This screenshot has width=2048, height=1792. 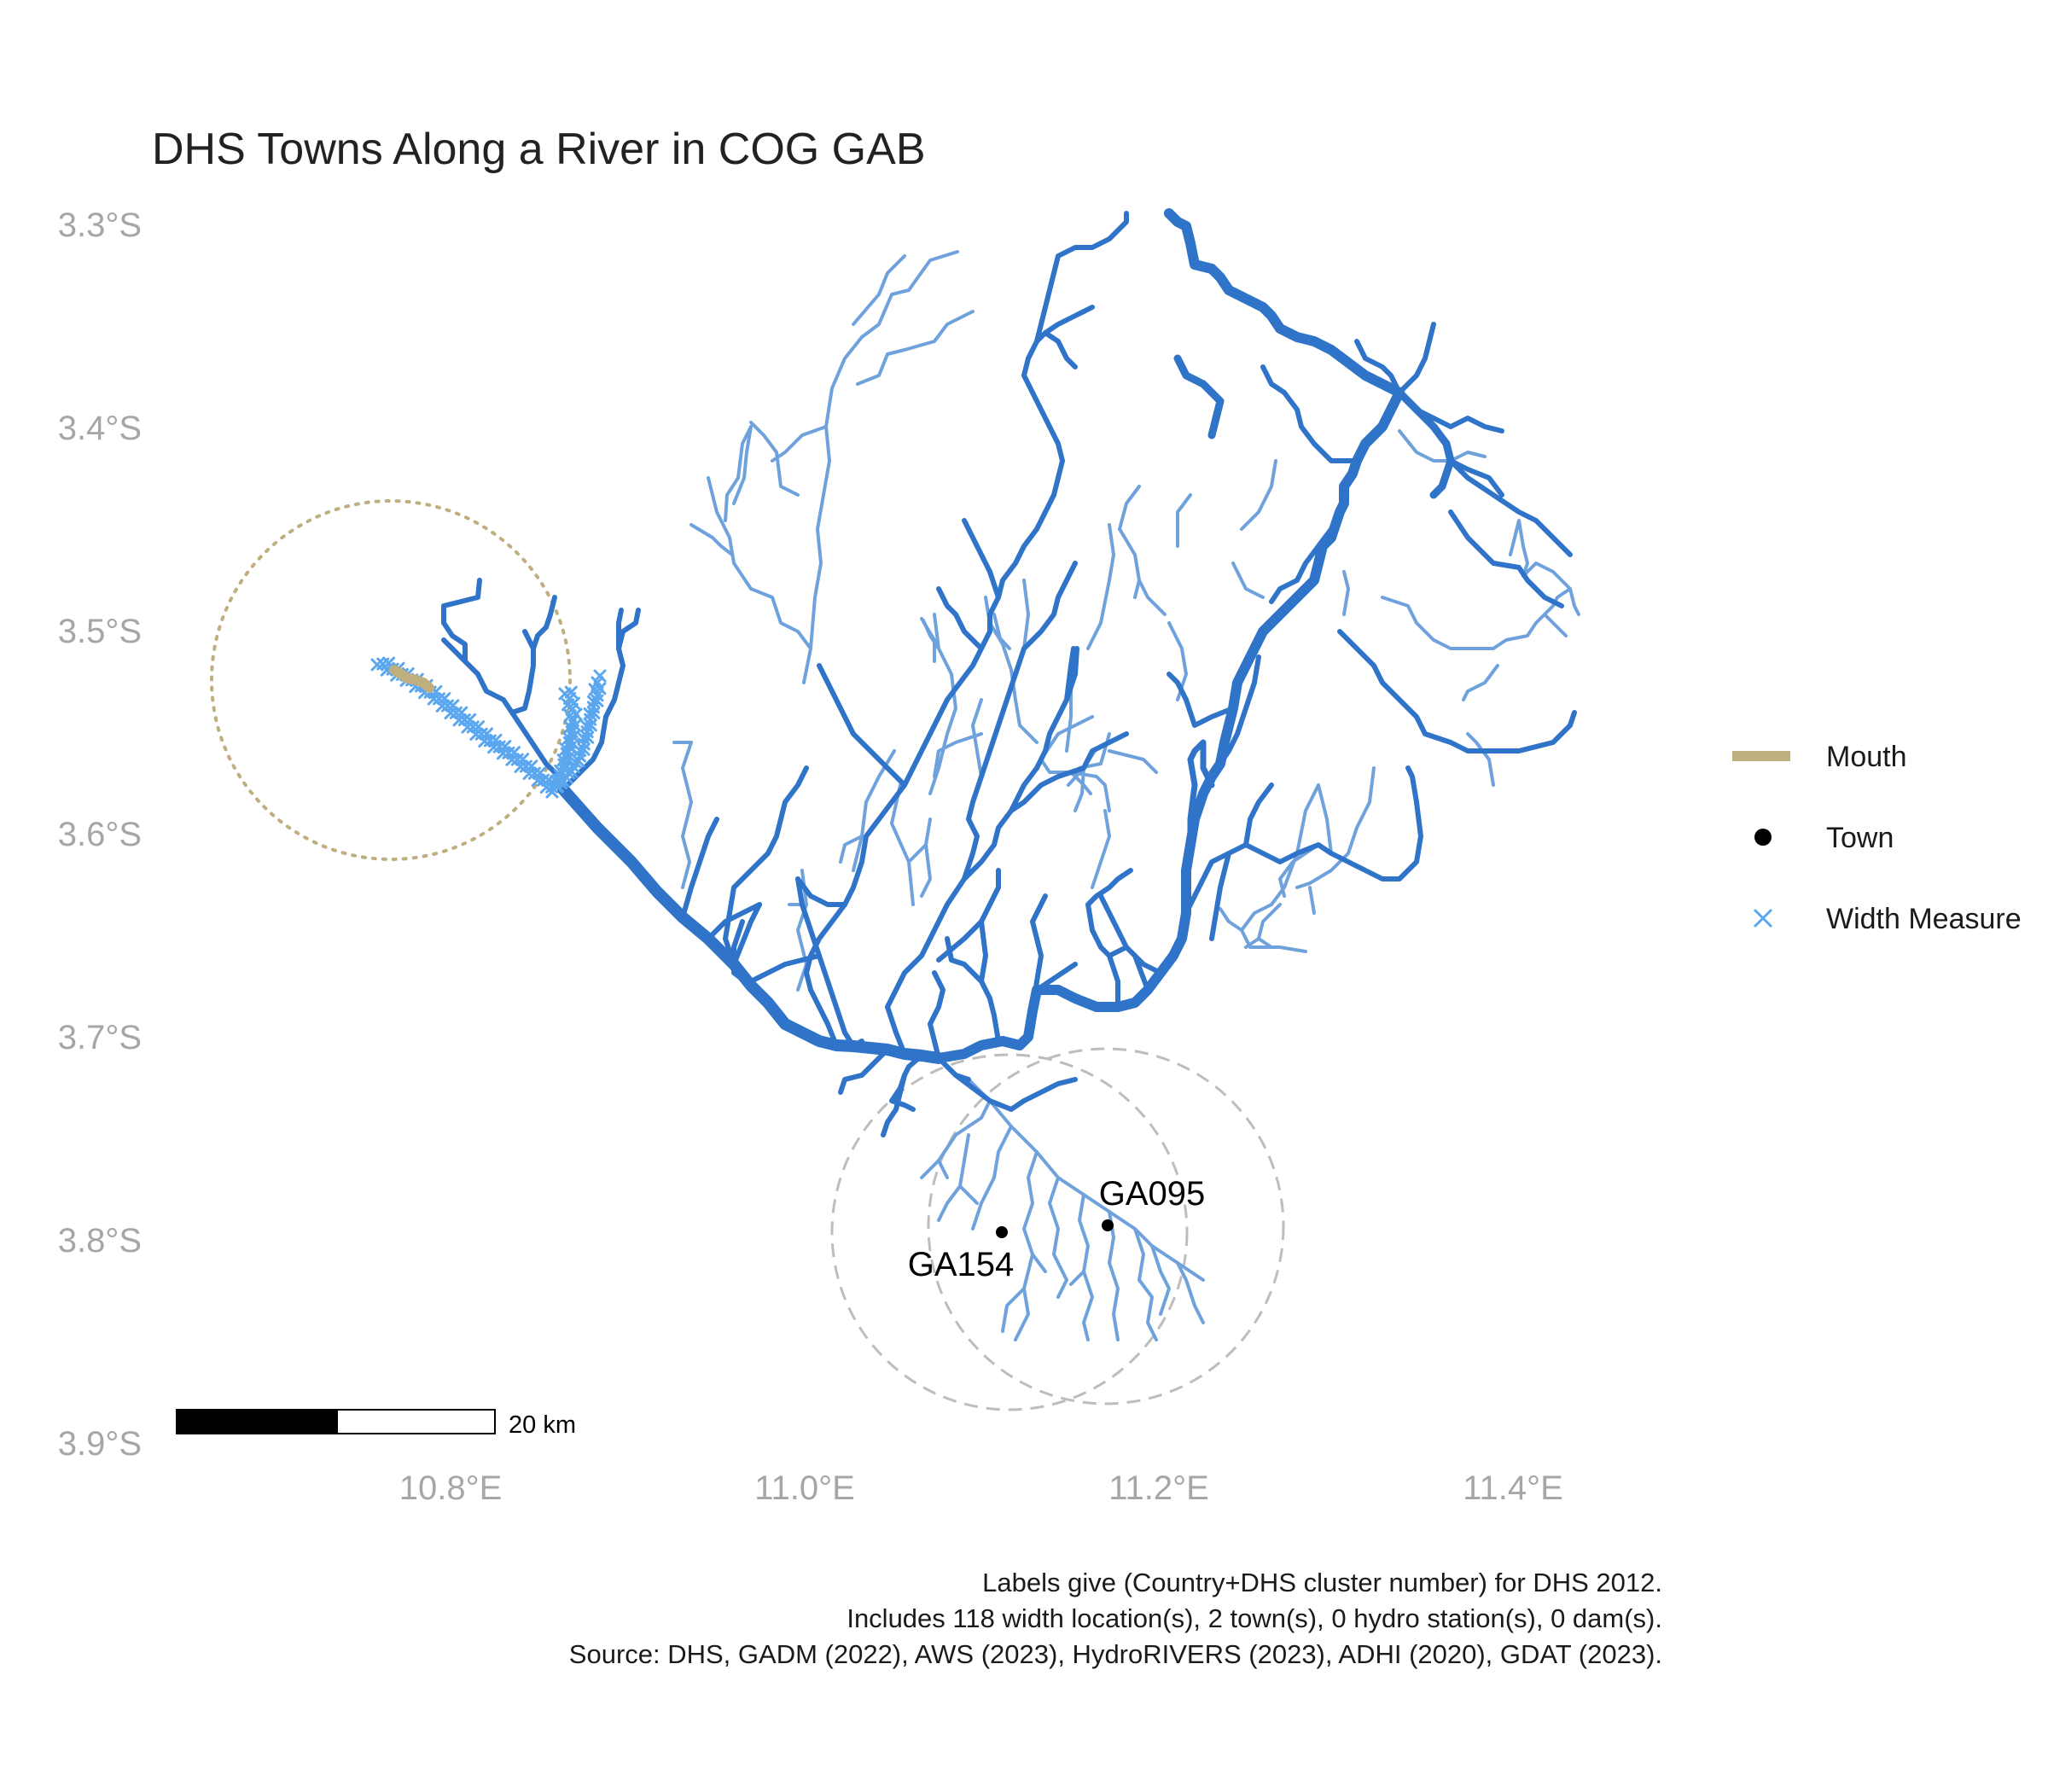 What do you see at coordinates (1860, 838) in the screenshot?
I see `legend-town-label: Town` at bounding box center [1860, 838].